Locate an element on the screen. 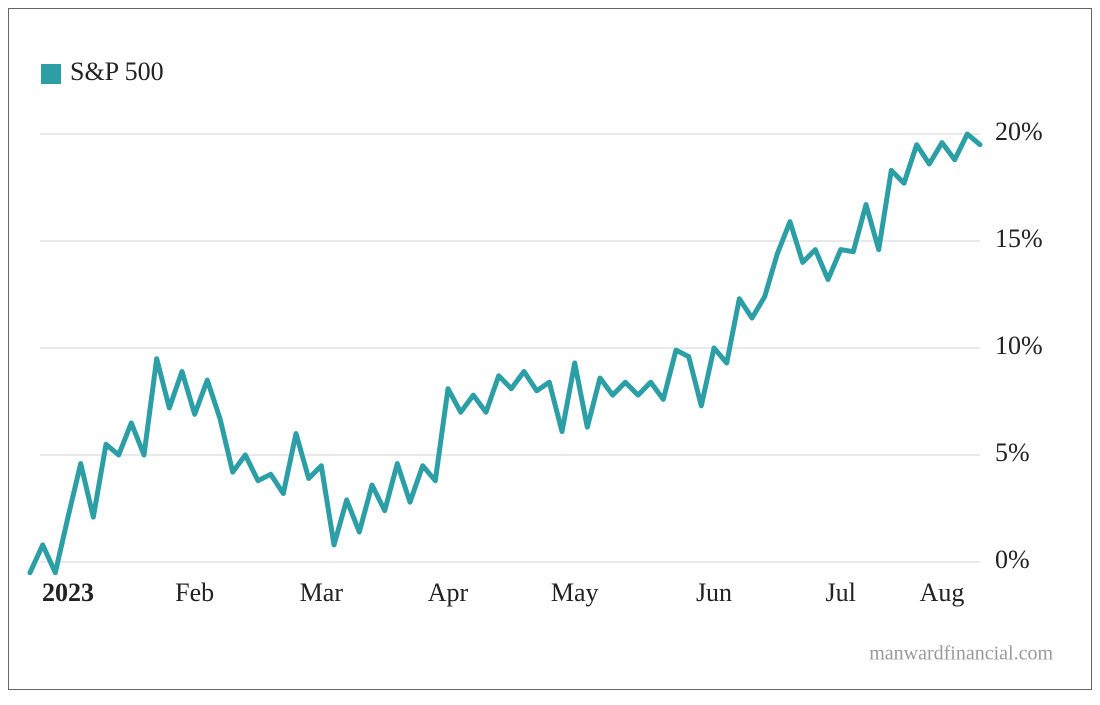 This screenshot has height=705, width=1100. legend-swatch is located at coordinates (51, 74).